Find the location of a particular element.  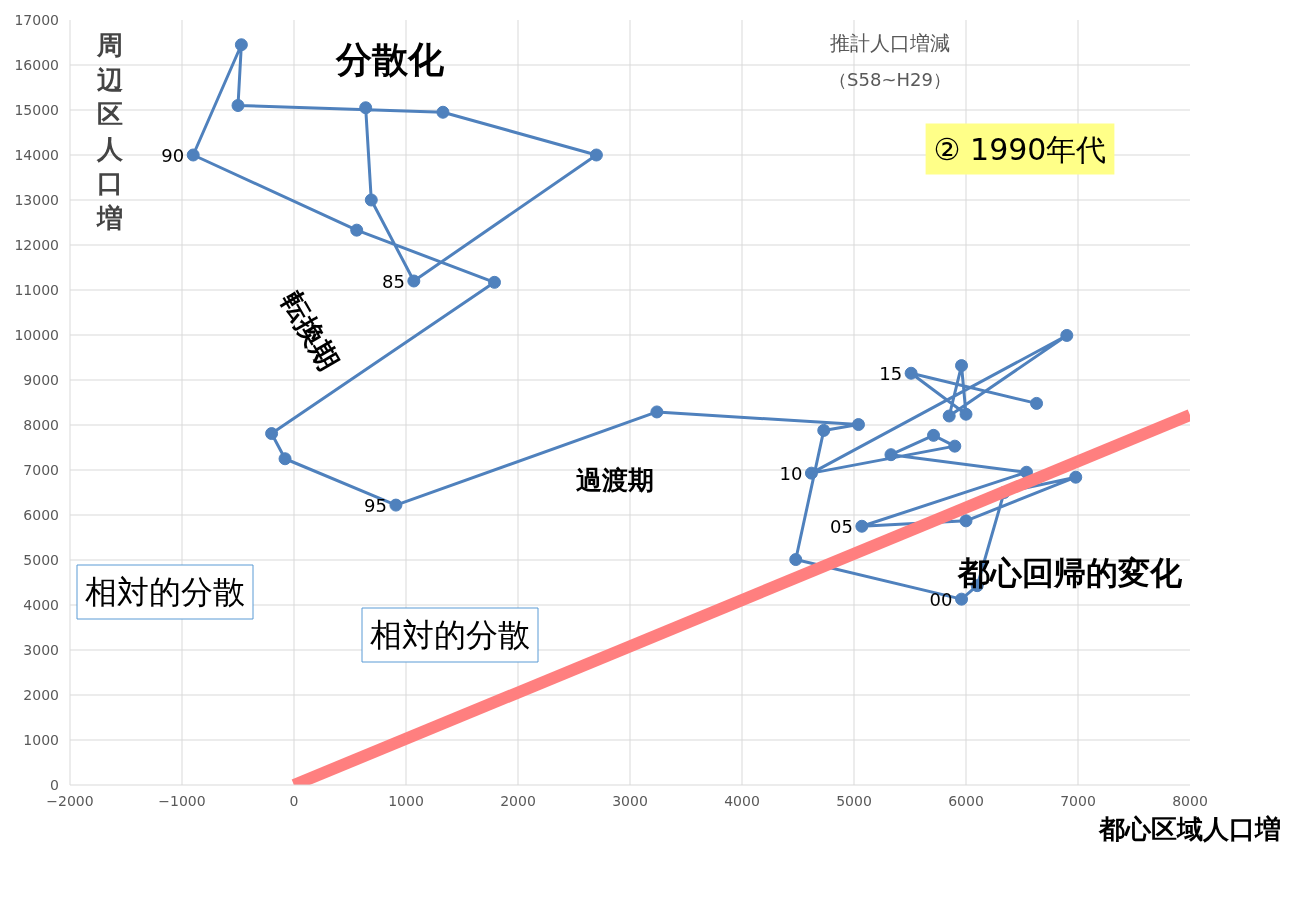

text: 推計人口増減 is located at coordinates (890, 43).